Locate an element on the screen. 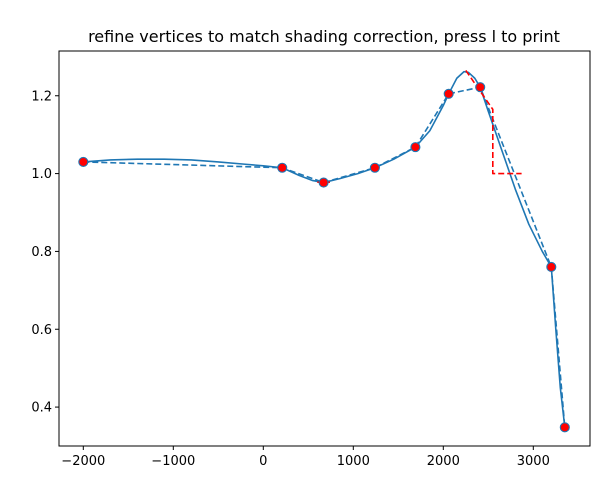 The height and width of the screenshot is (494, 600). y-tick-label: 1.0 is located at coordinates (41, 174).